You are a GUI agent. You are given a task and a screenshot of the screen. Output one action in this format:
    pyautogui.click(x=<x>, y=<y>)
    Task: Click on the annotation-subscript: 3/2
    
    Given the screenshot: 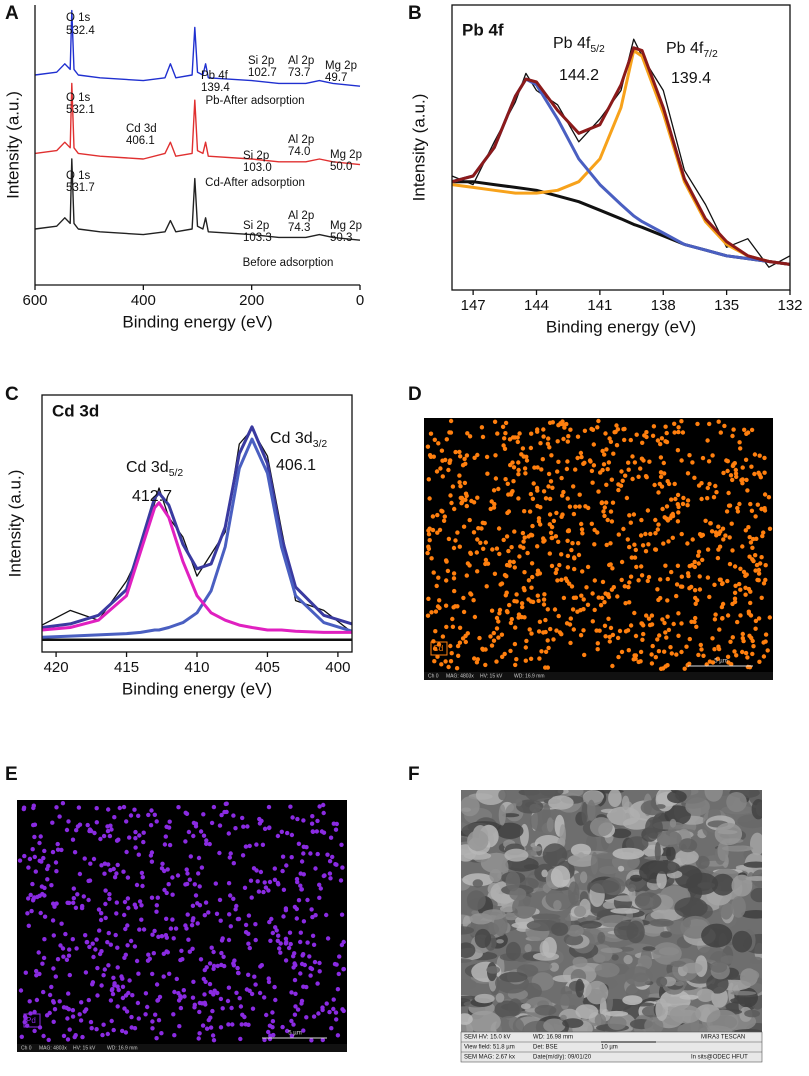 What is the action you would take?
    pyautogui.click(x=320, y=444)
    